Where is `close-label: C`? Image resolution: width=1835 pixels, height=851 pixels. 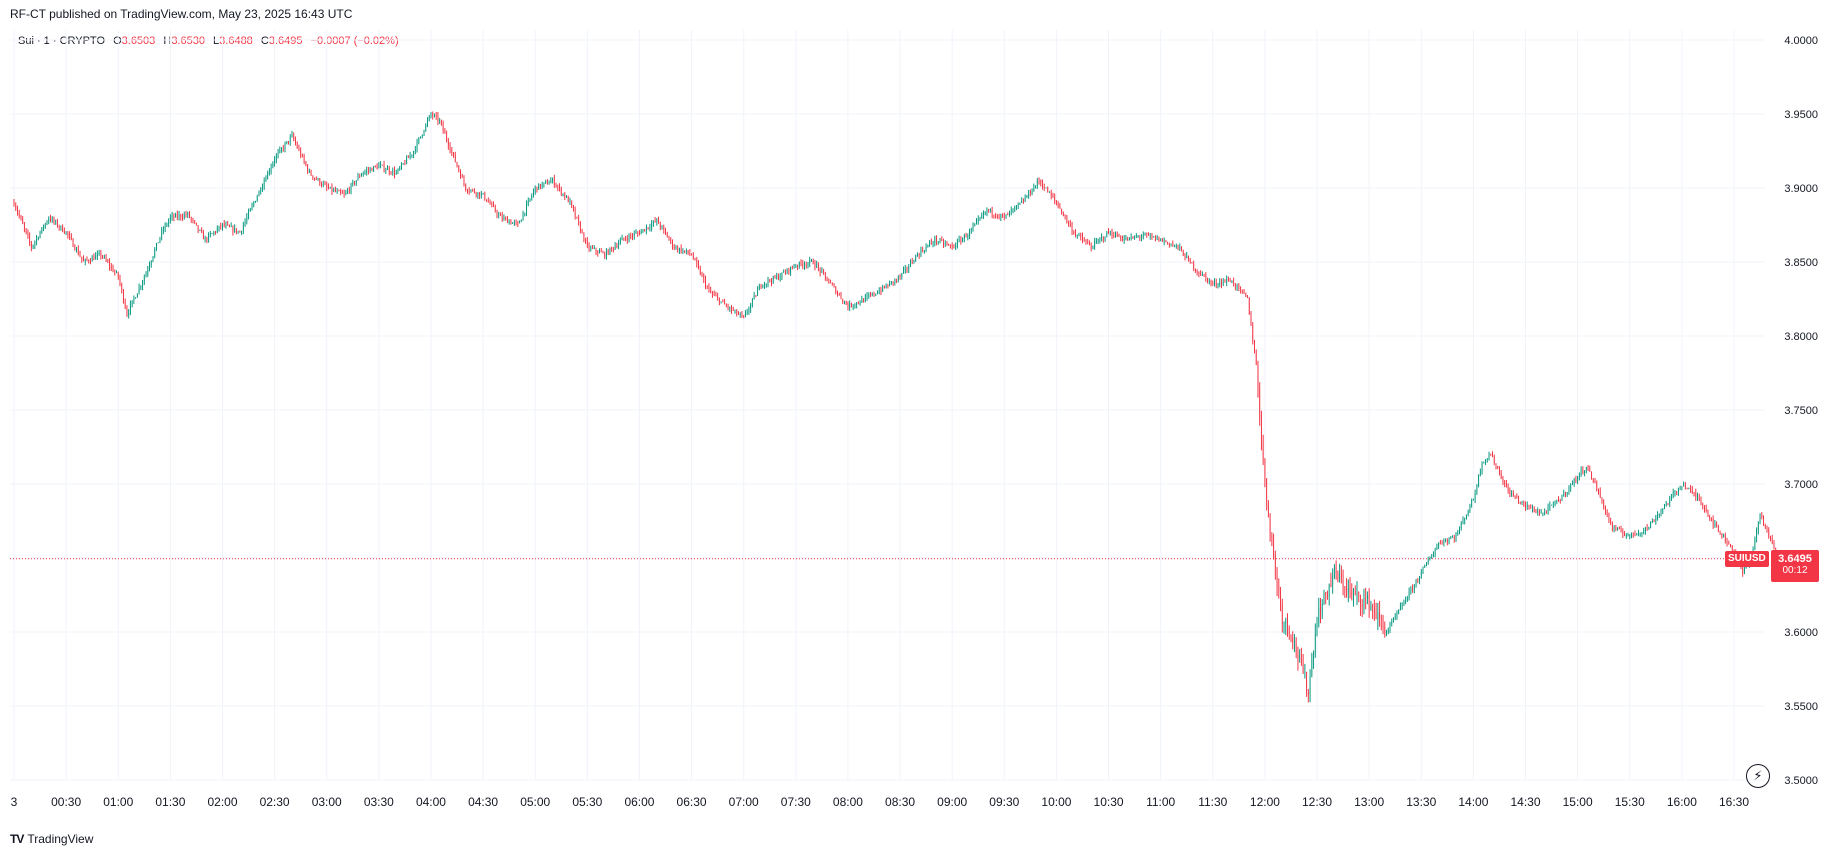
close-label: C is located at coordinates (264, 41).